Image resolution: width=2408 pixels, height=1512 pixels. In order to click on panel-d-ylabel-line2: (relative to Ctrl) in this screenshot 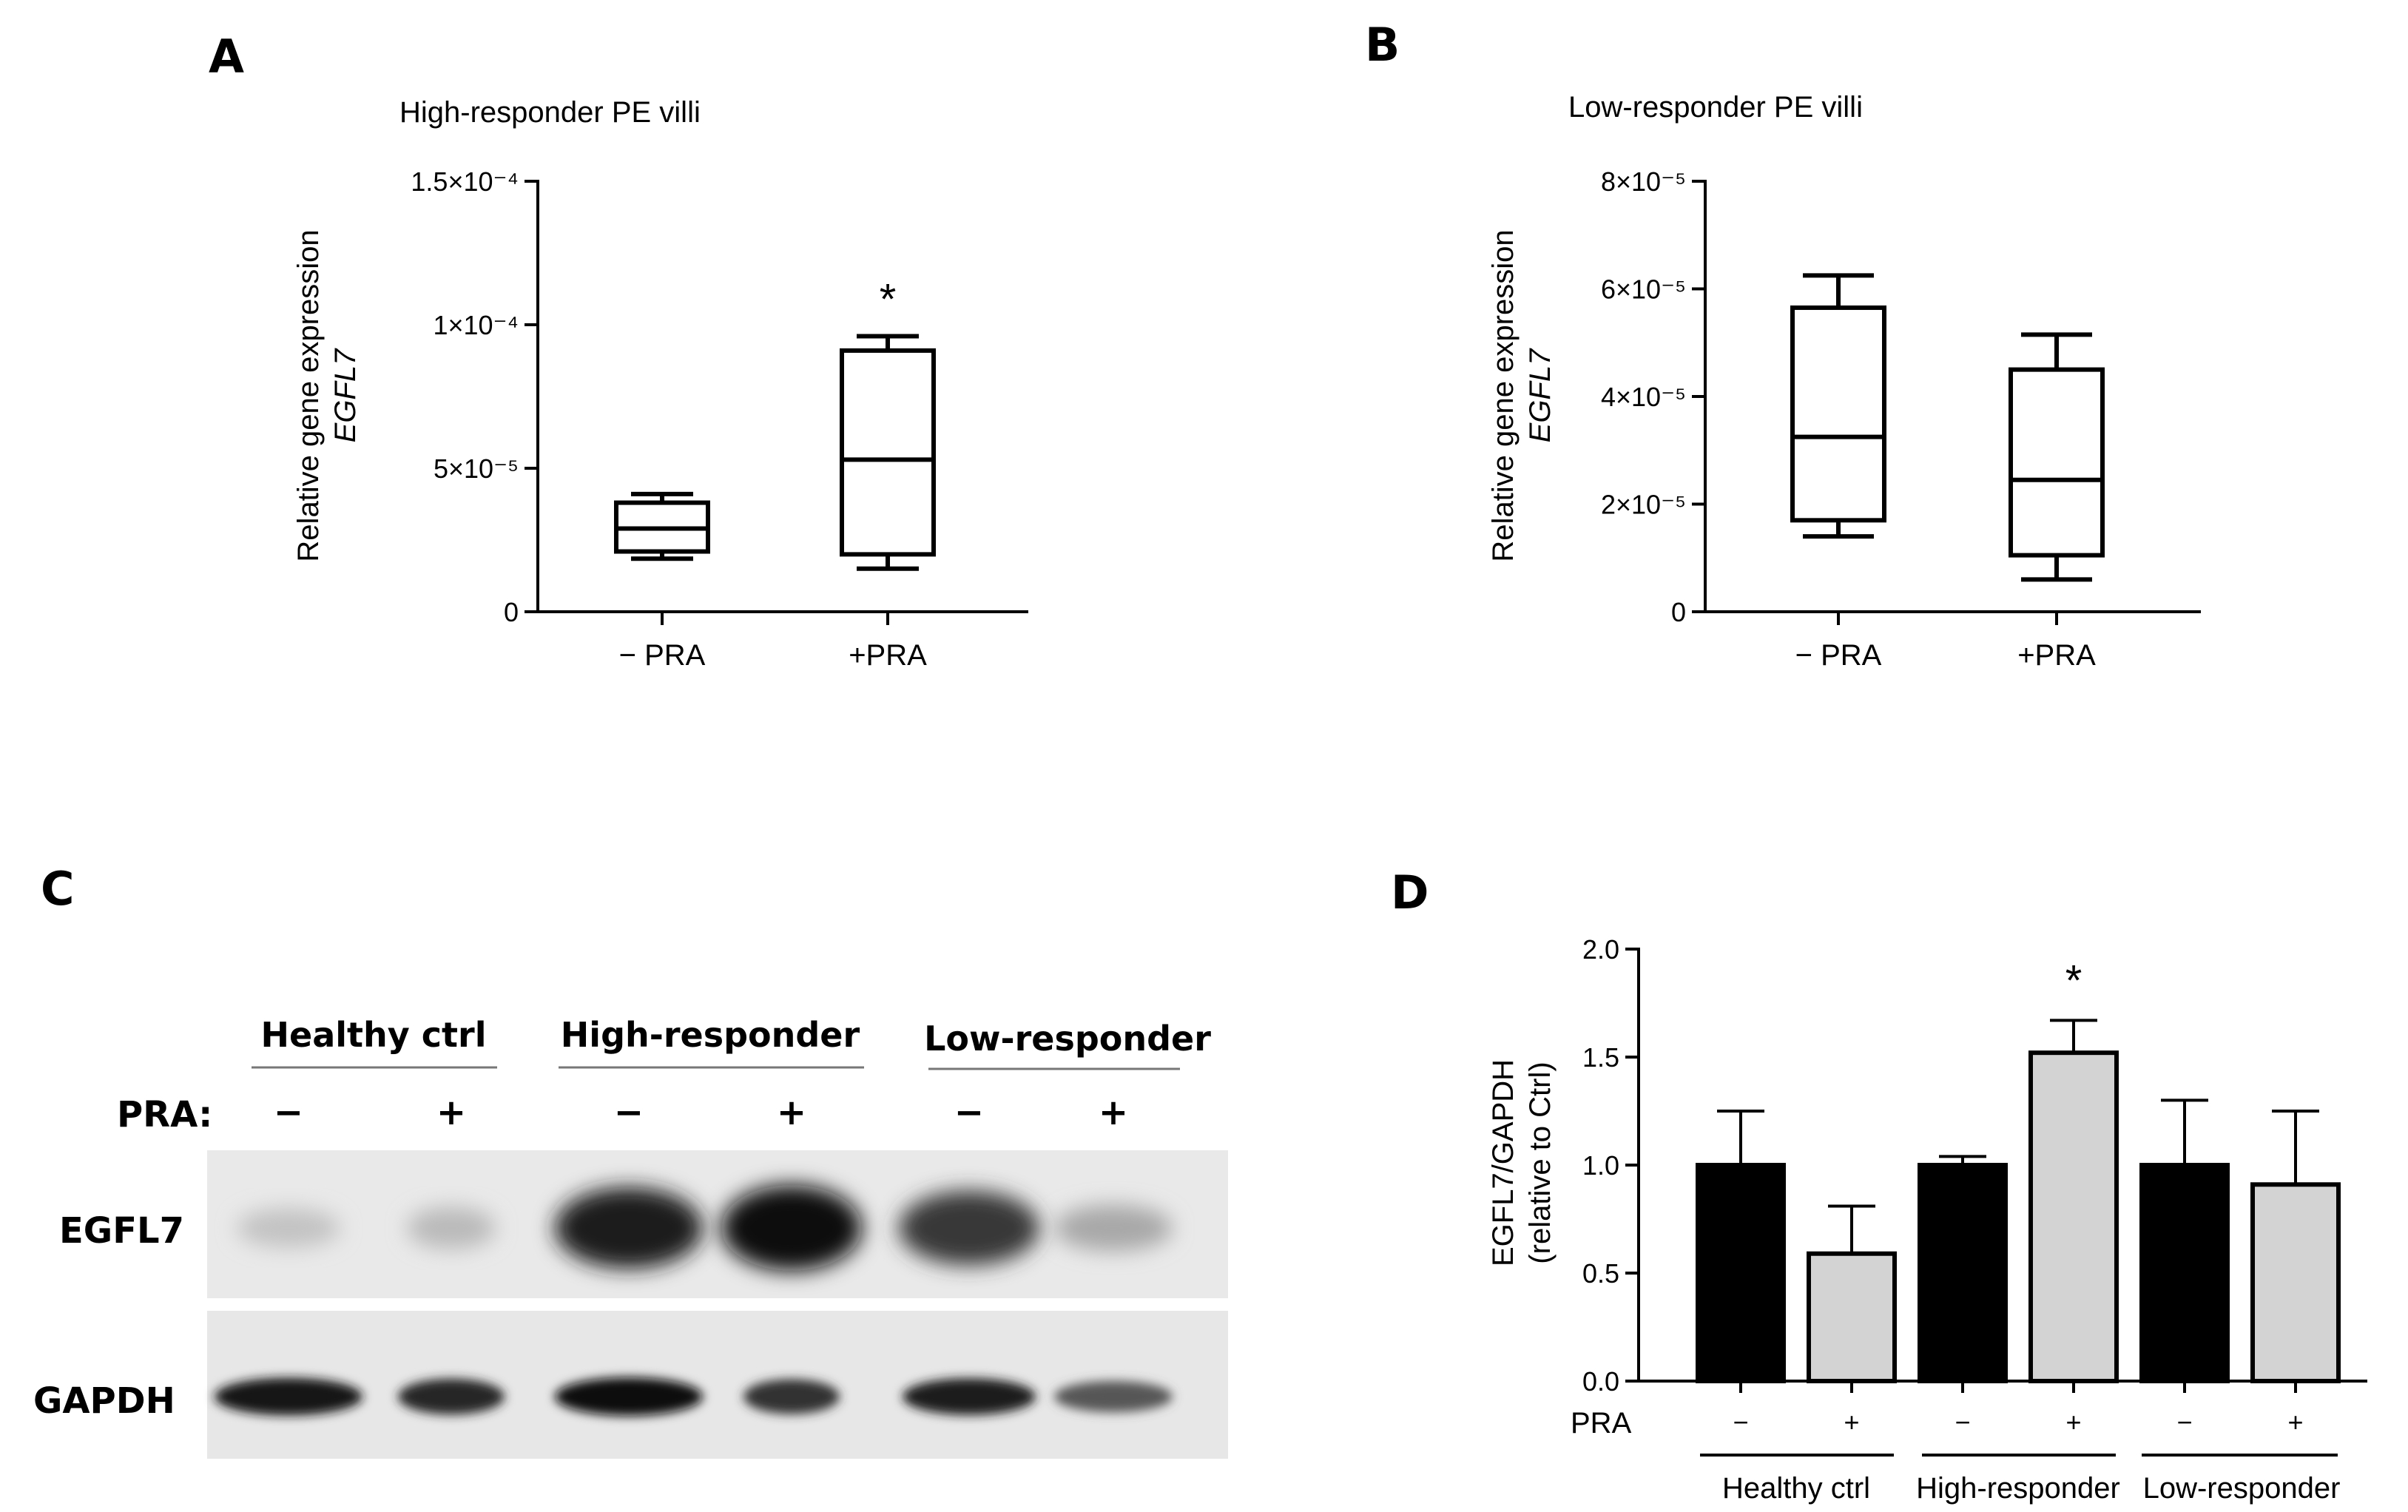, I will do `click(1540, 1162)`.